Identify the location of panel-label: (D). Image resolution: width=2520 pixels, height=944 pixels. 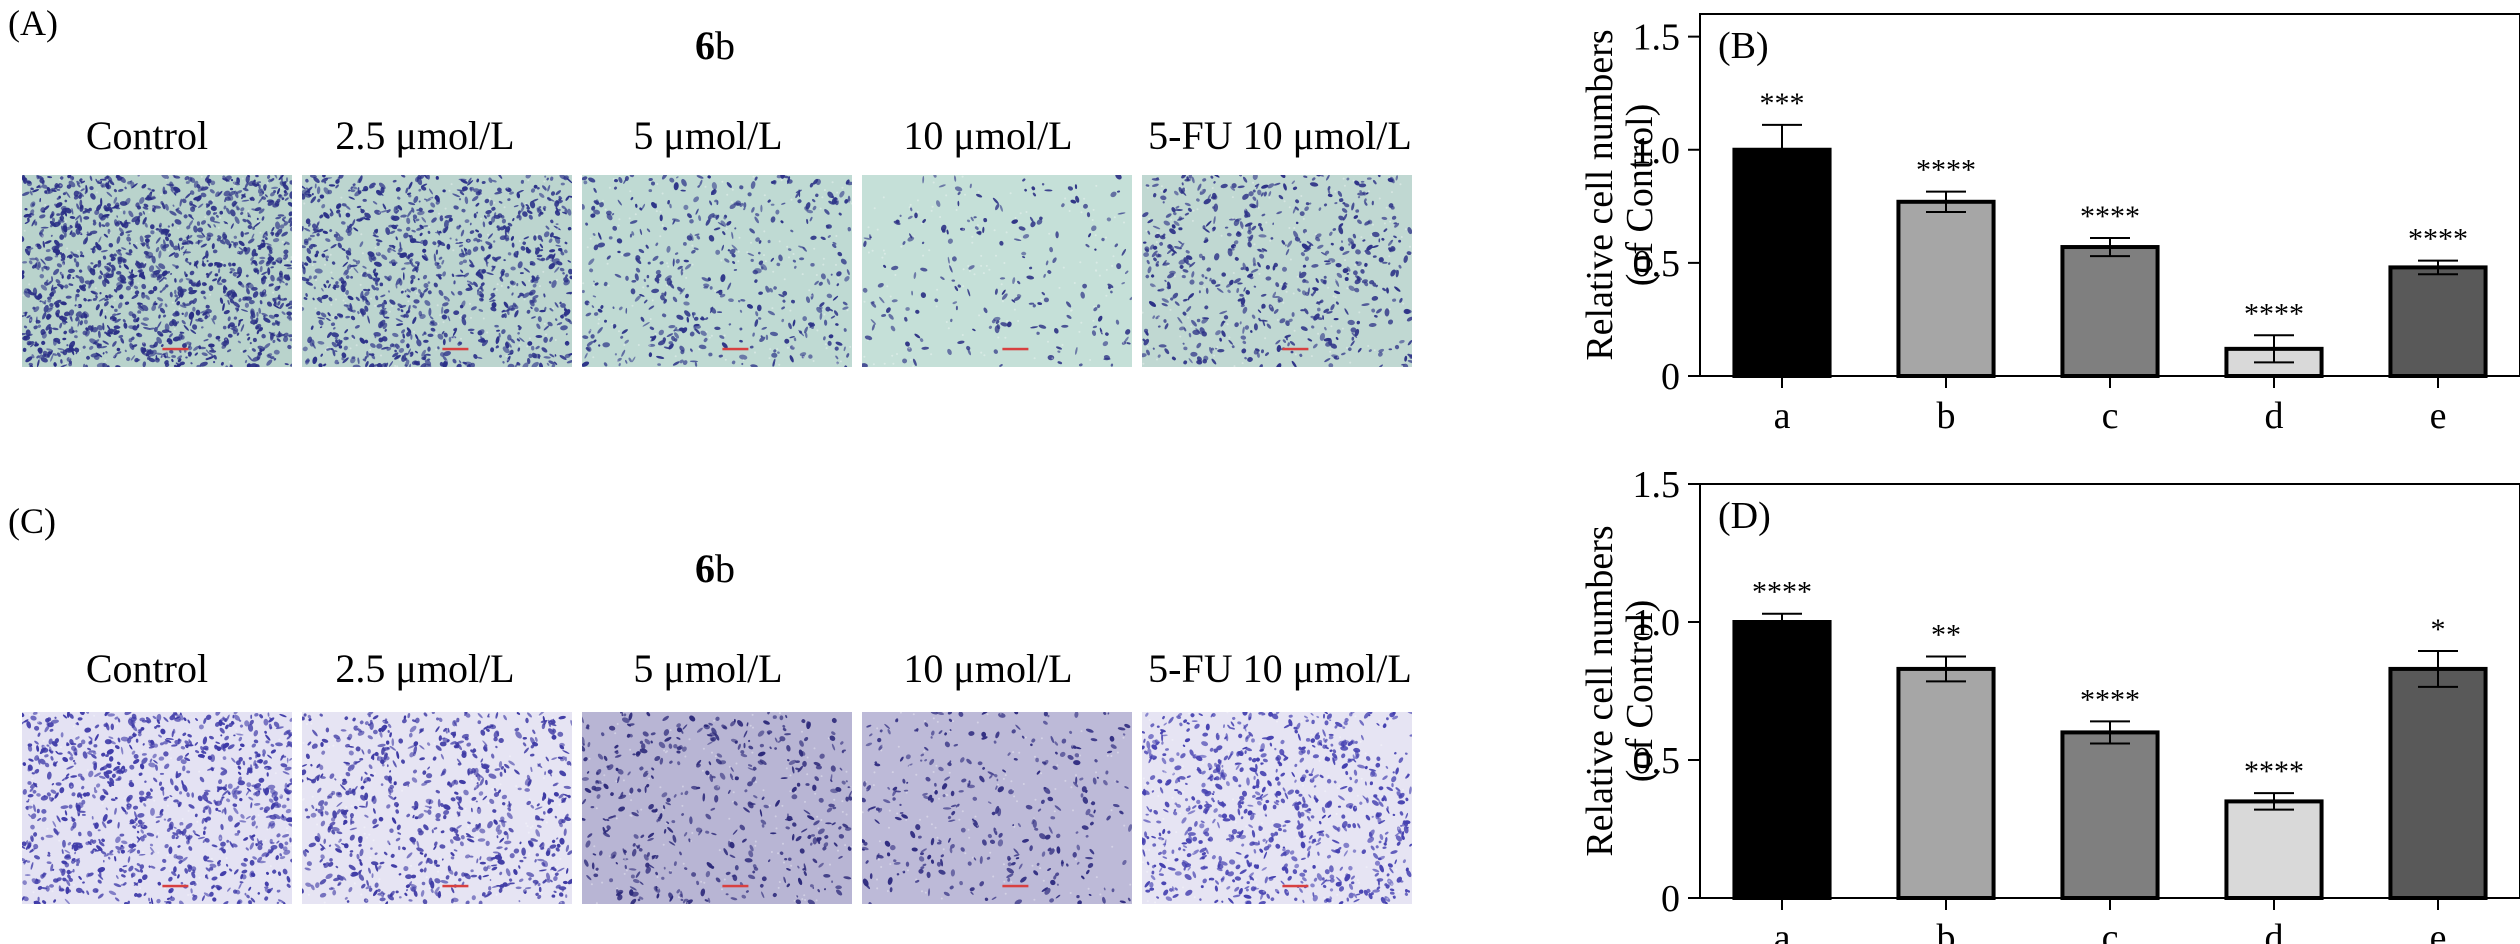
(1744, 516).